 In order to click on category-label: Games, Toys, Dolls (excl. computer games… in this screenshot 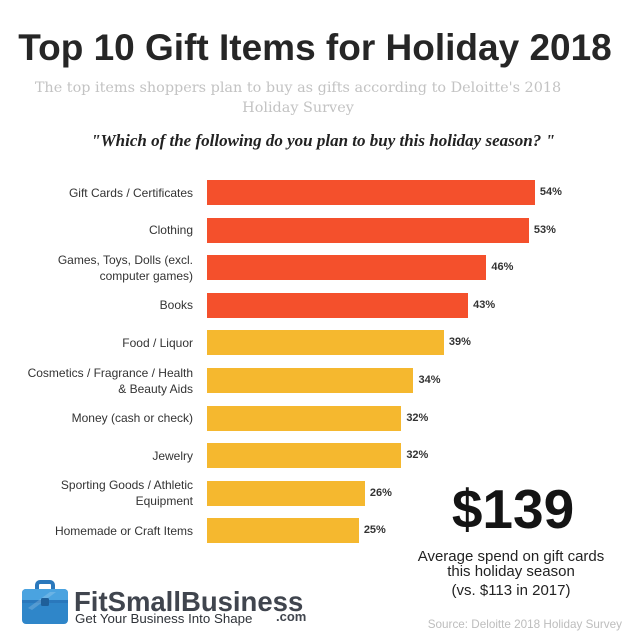, I will do `click(125, 267)`.